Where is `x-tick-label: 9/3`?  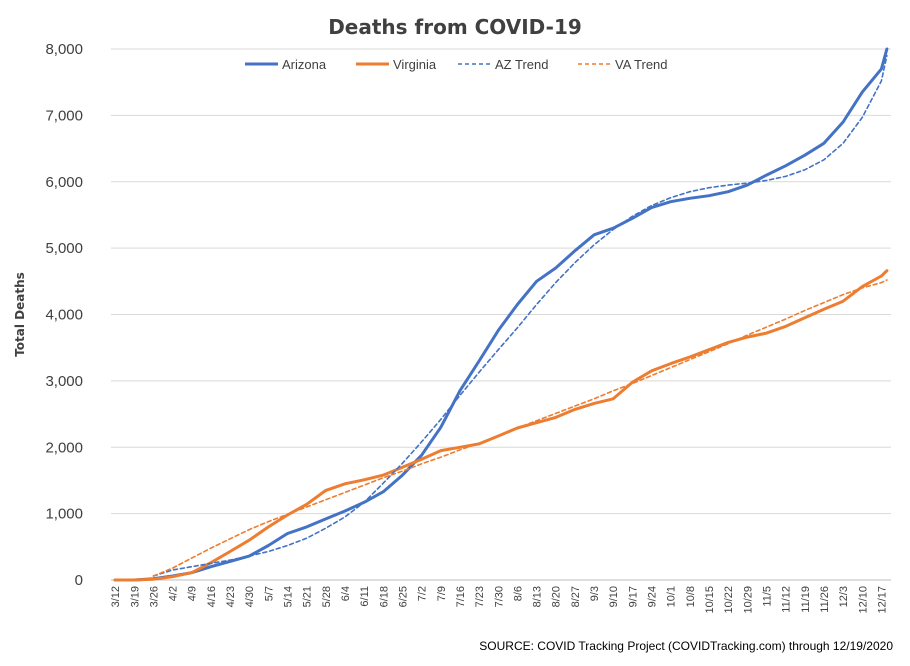 x-tick-label: 9/3 is located at coordinates (595, 593).